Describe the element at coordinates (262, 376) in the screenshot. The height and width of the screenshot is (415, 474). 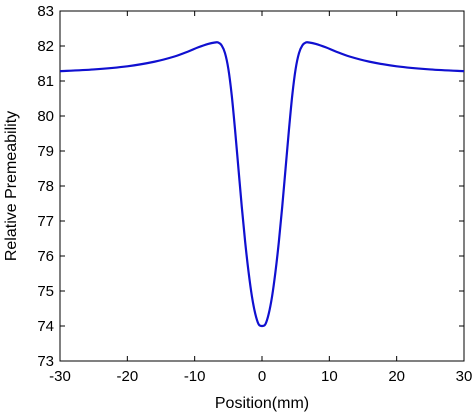
I see `x-tick-label-3: 0` at that location.